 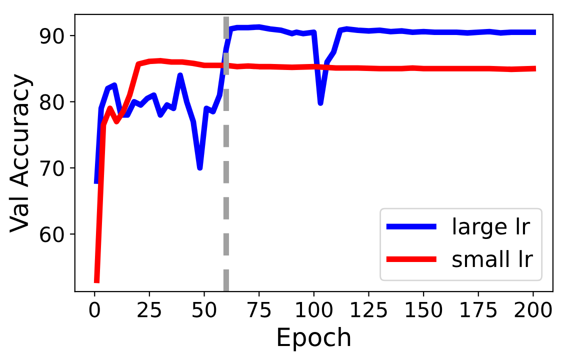 I want to click on x-tick-label: 200, so click(x=533, y=310).